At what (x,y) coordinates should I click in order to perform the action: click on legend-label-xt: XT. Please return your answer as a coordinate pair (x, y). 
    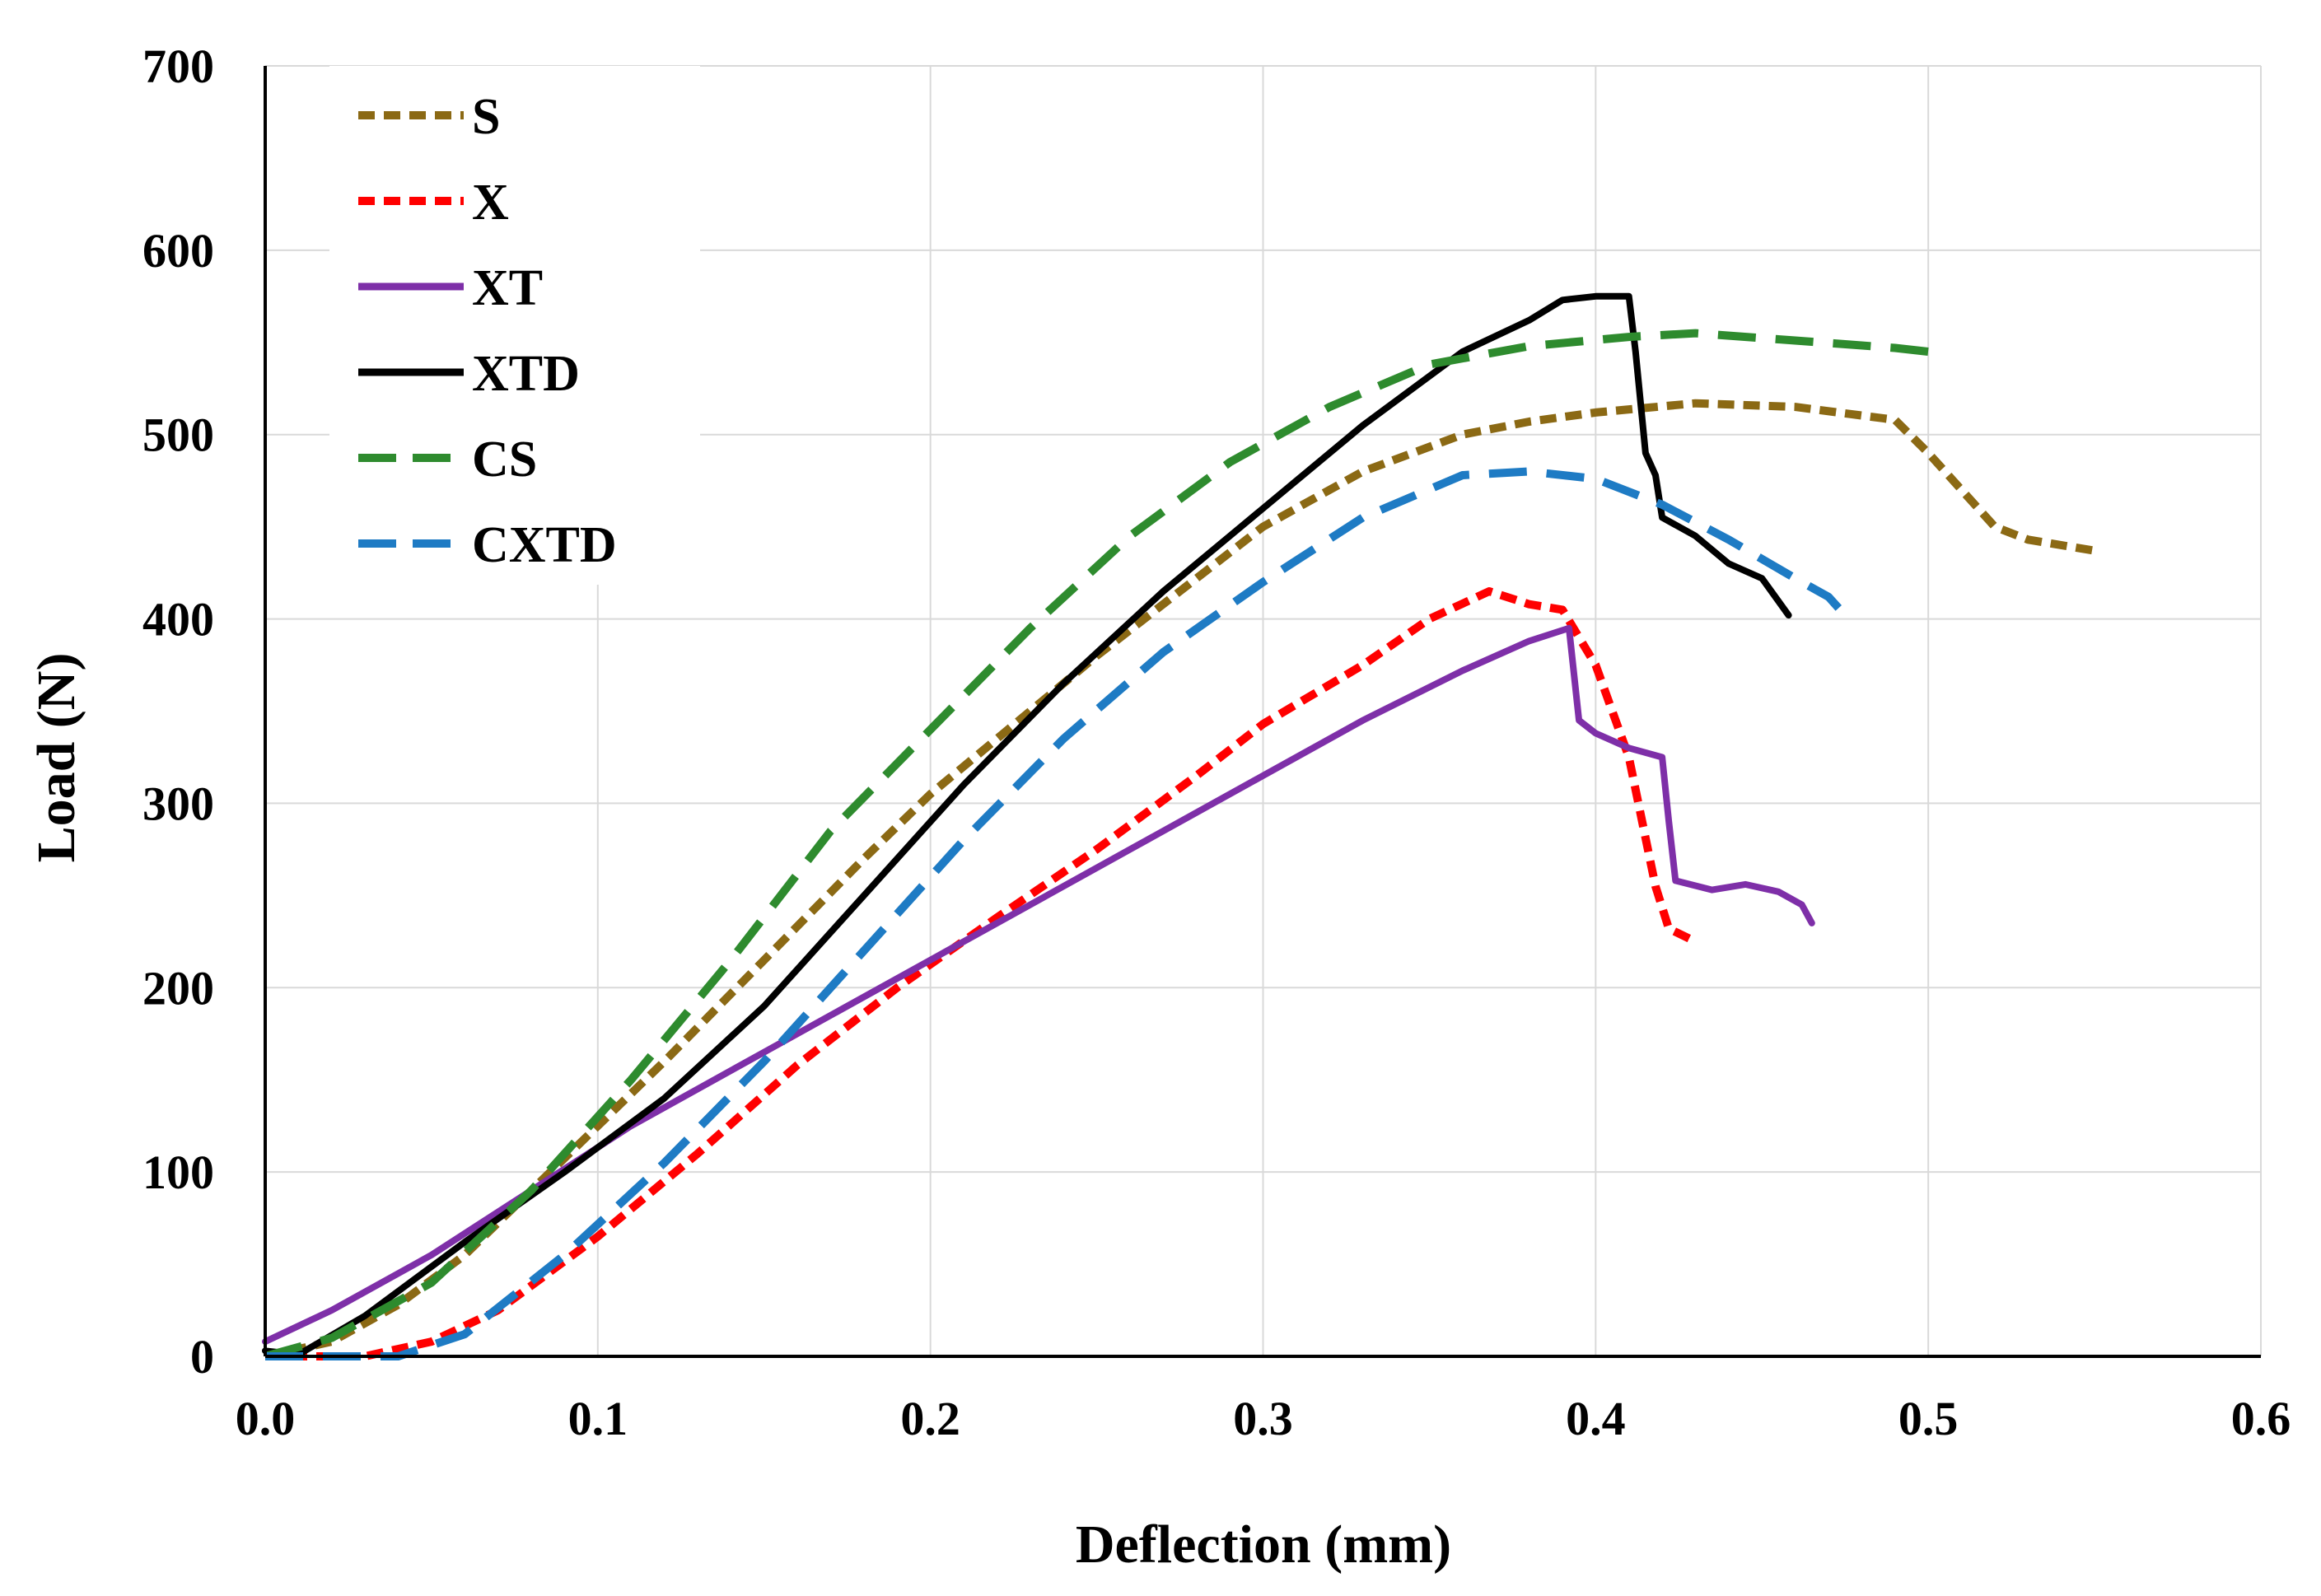
    Looking at the image, I should click on (507, 288).